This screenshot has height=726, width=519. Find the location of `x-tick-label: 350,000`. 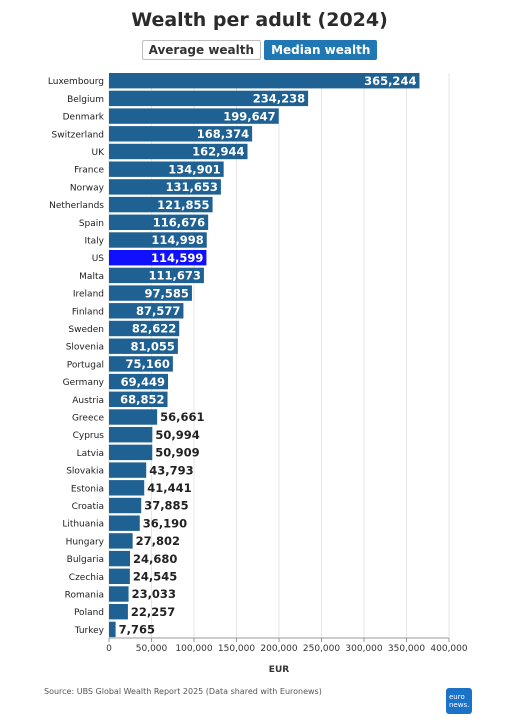

x-tick-label: 350,000 is located at coordinates (406, 649).